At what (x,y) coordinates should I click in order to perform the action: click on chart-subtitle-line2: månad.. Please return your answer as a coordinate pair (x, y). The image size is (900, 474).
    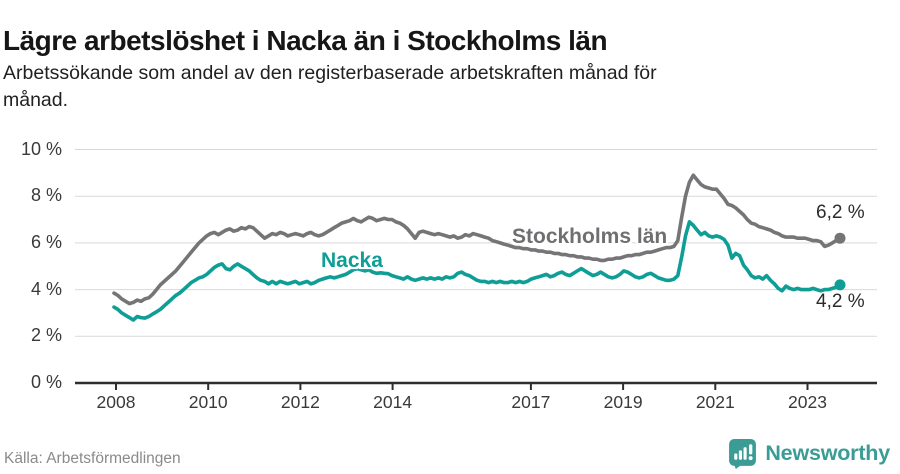
    Looking at the image, I should click on (36, 100).